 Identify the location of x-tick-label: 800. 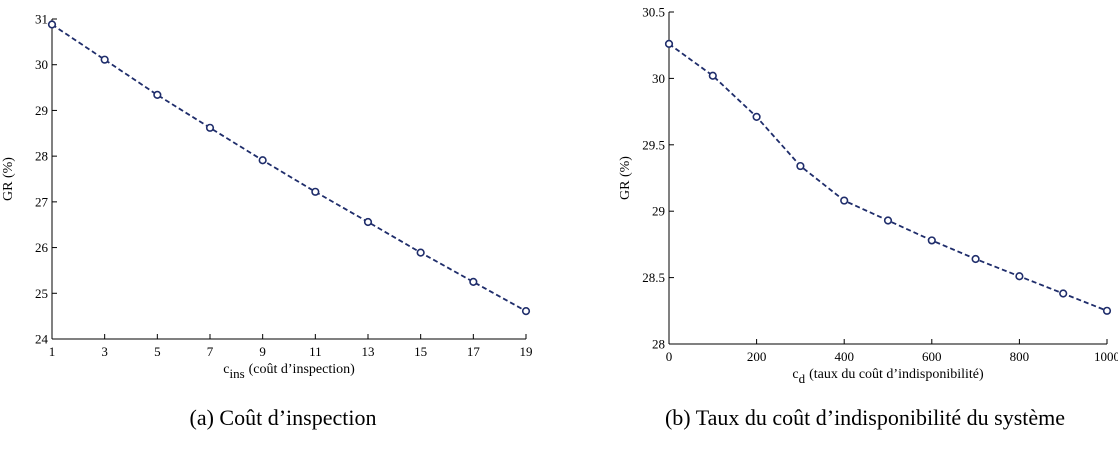
(1020, 356).